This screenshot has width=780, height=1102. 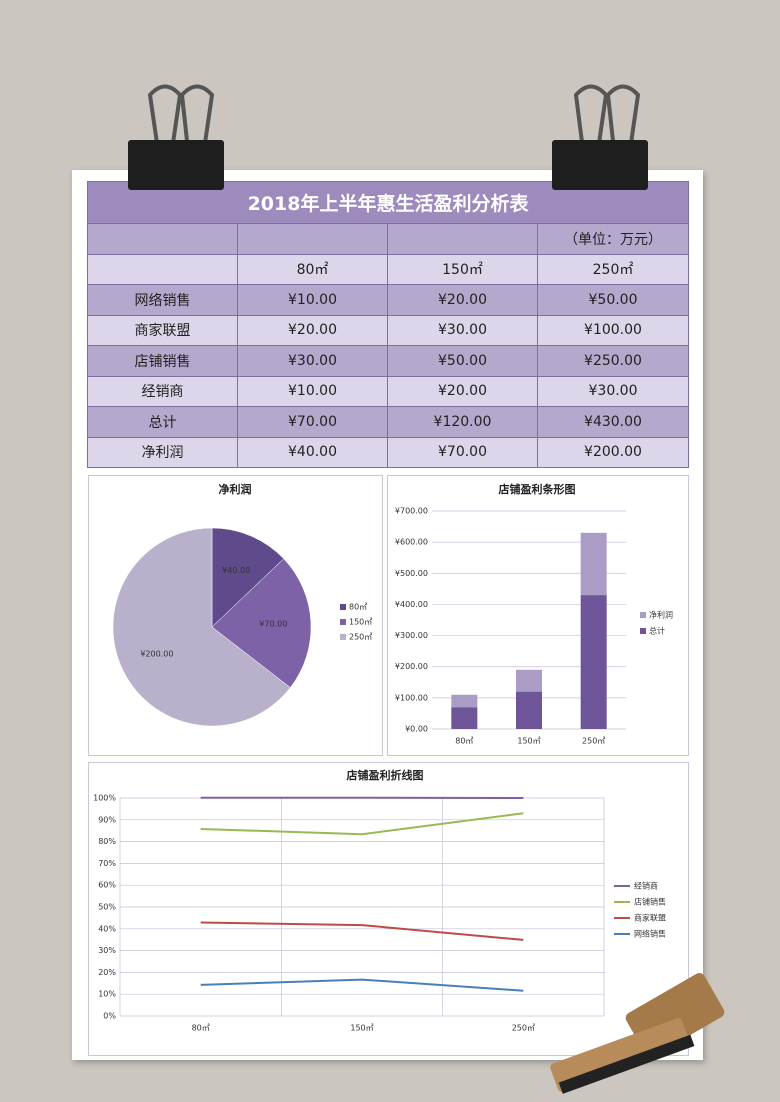 I want to click on table-row: 总计 ¥70.00 ¥120.00 ¥430.00, so click(x=388, y=422).